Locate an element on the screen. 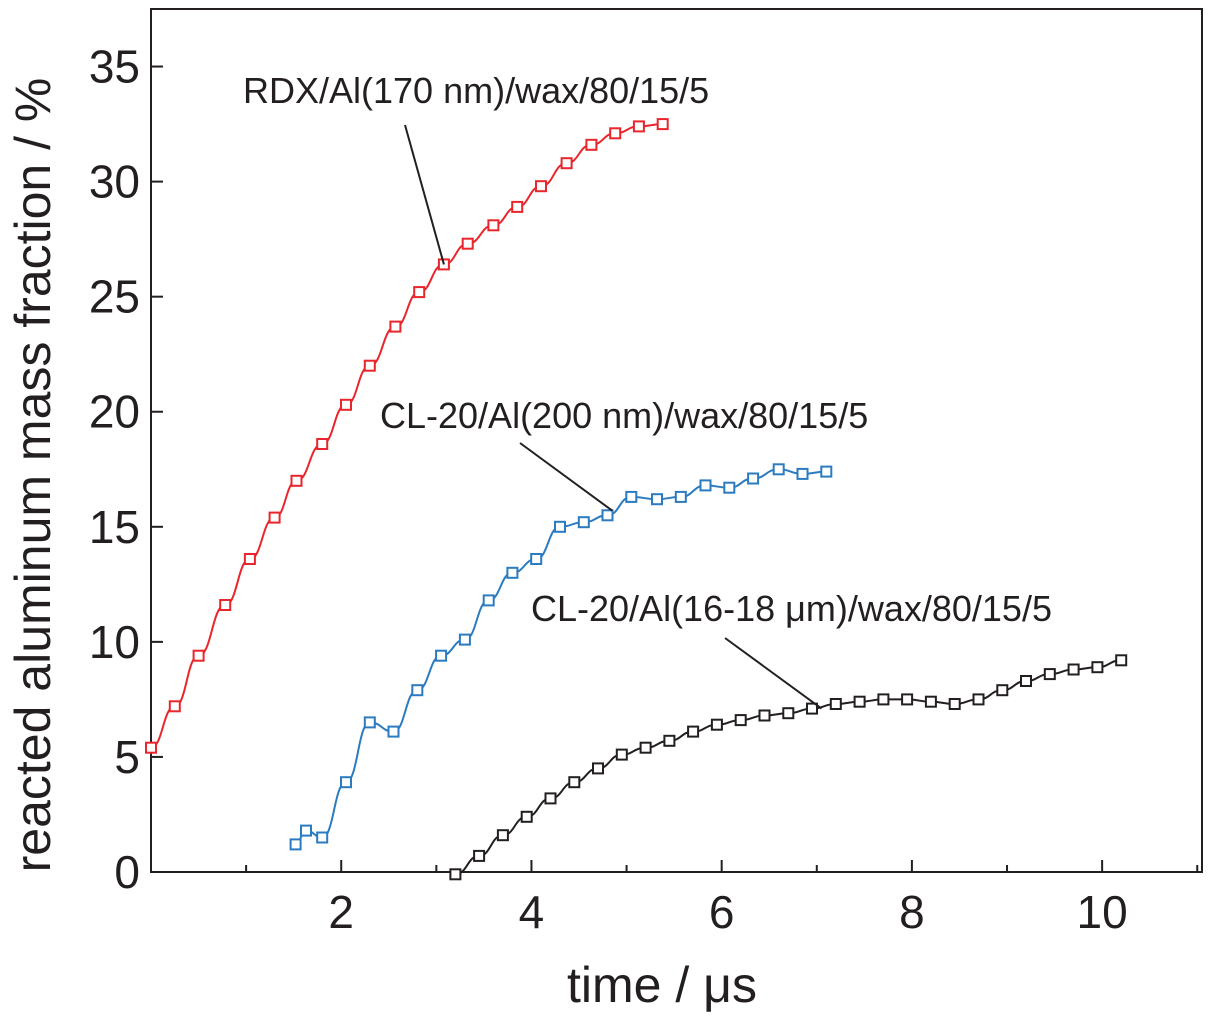 Image resolution: width=1214 pixels, height=1018 pixels. annotation-rdx-label: RDX/Al(170 nm)/wax/80/15/5 is located at coordinates (476, 90).